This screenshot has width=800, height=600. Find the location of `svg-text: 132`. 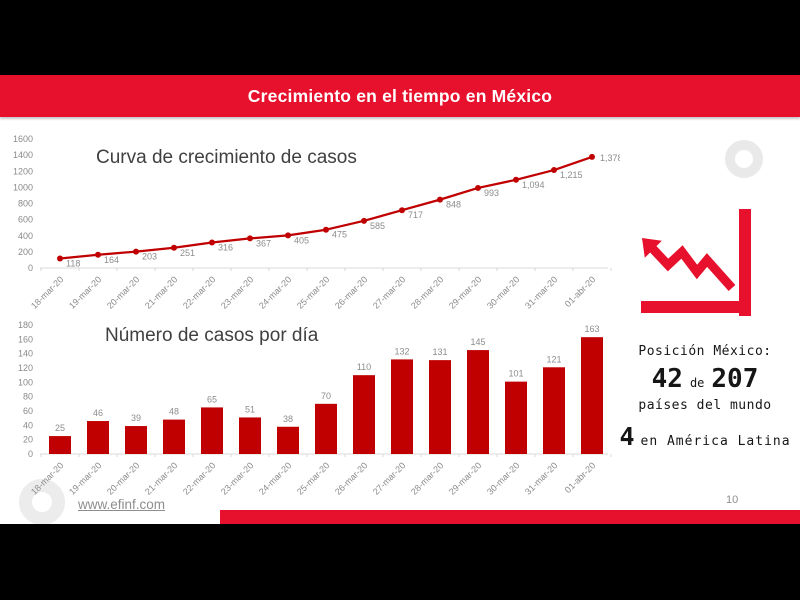

svg-text: 132 is located at coordinates (401, 351).